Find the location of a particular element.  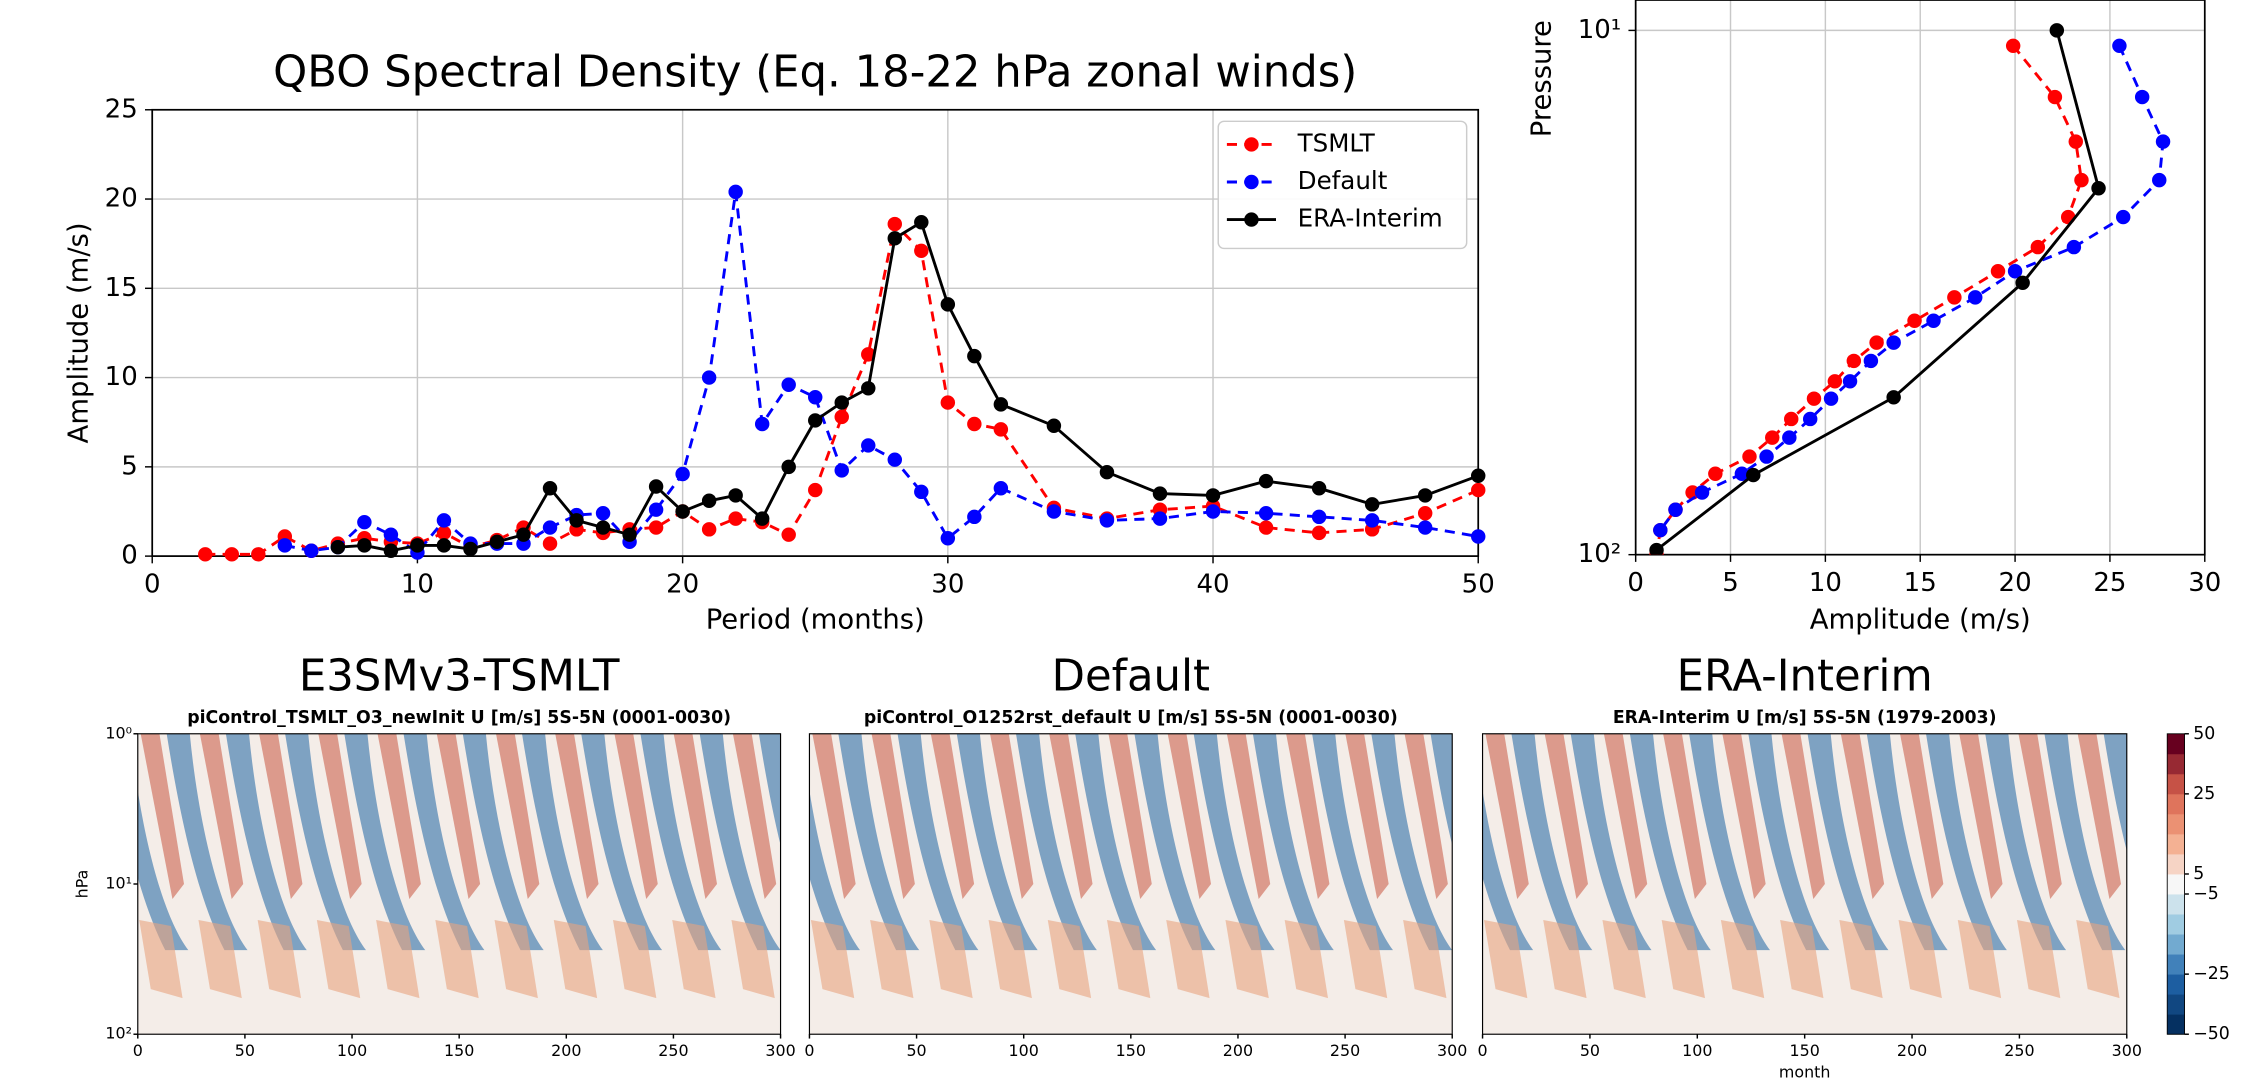

legend-label: Default is located at coordinates (1343, 180).